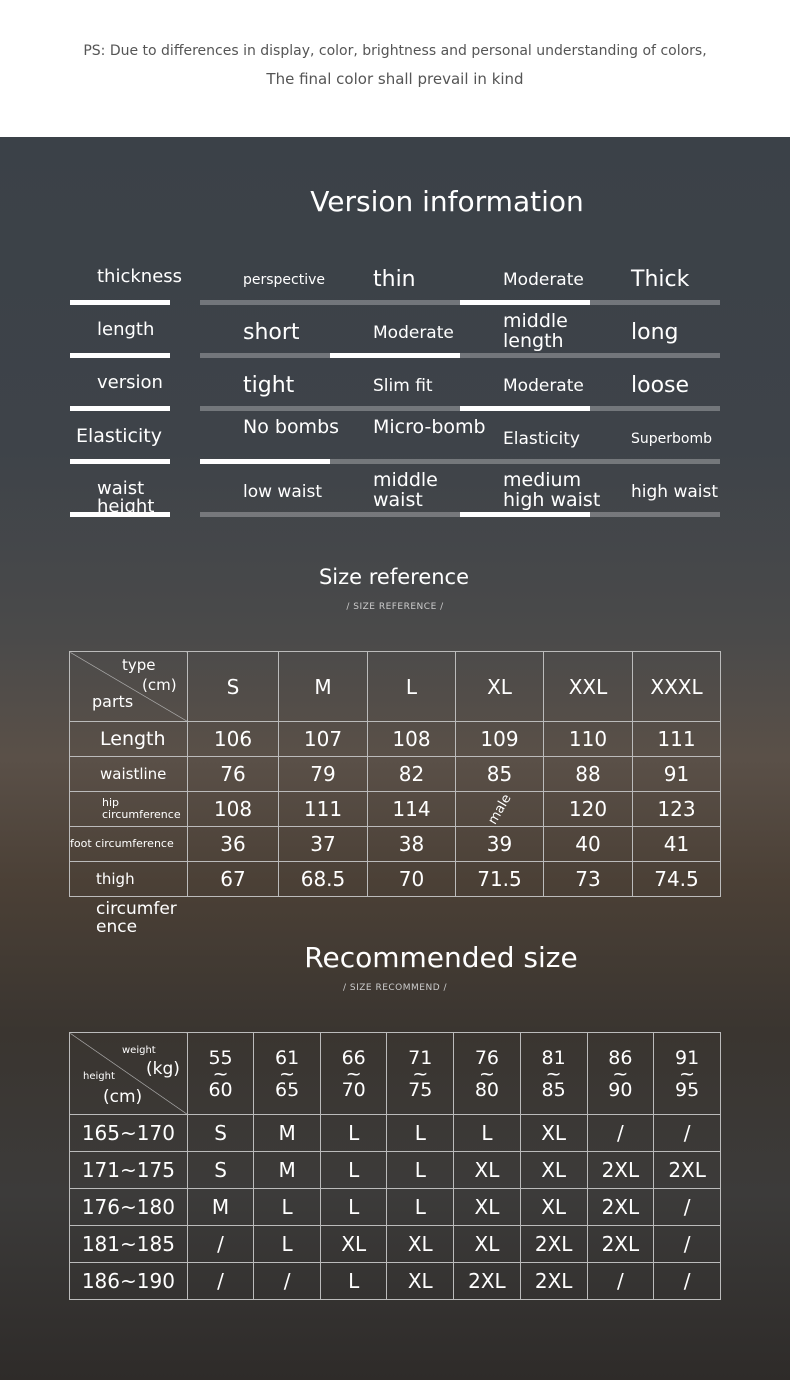 The width and height of the screenshot is (790, 1400). Describe the element at coordinates (220, 1133) in the screenshot. I see `recommended-size: S` at that location.